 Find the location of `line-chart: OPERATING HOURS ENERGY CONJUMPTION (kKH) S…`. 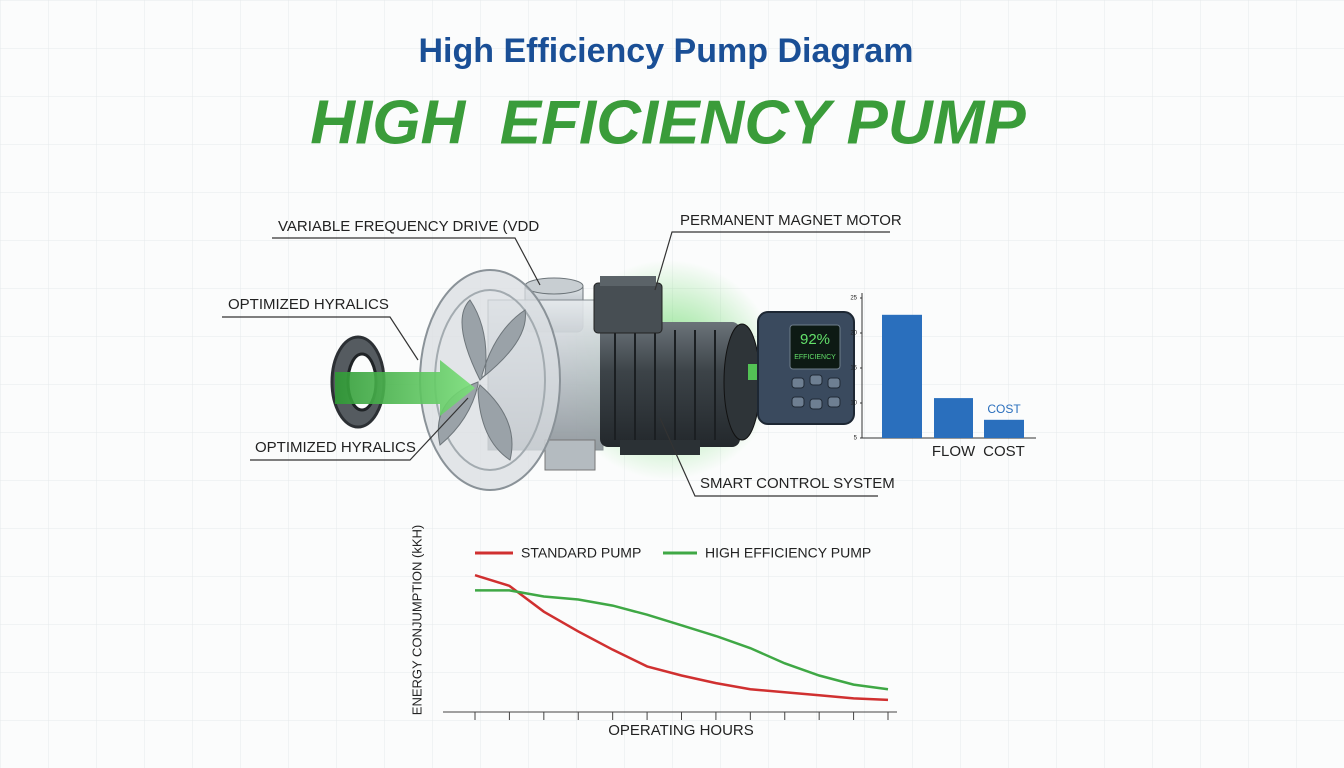

line-chart: OPERATING HOURS ENERGY CONJUMPTION (kKH) S… is located at coordinates (653, 632).